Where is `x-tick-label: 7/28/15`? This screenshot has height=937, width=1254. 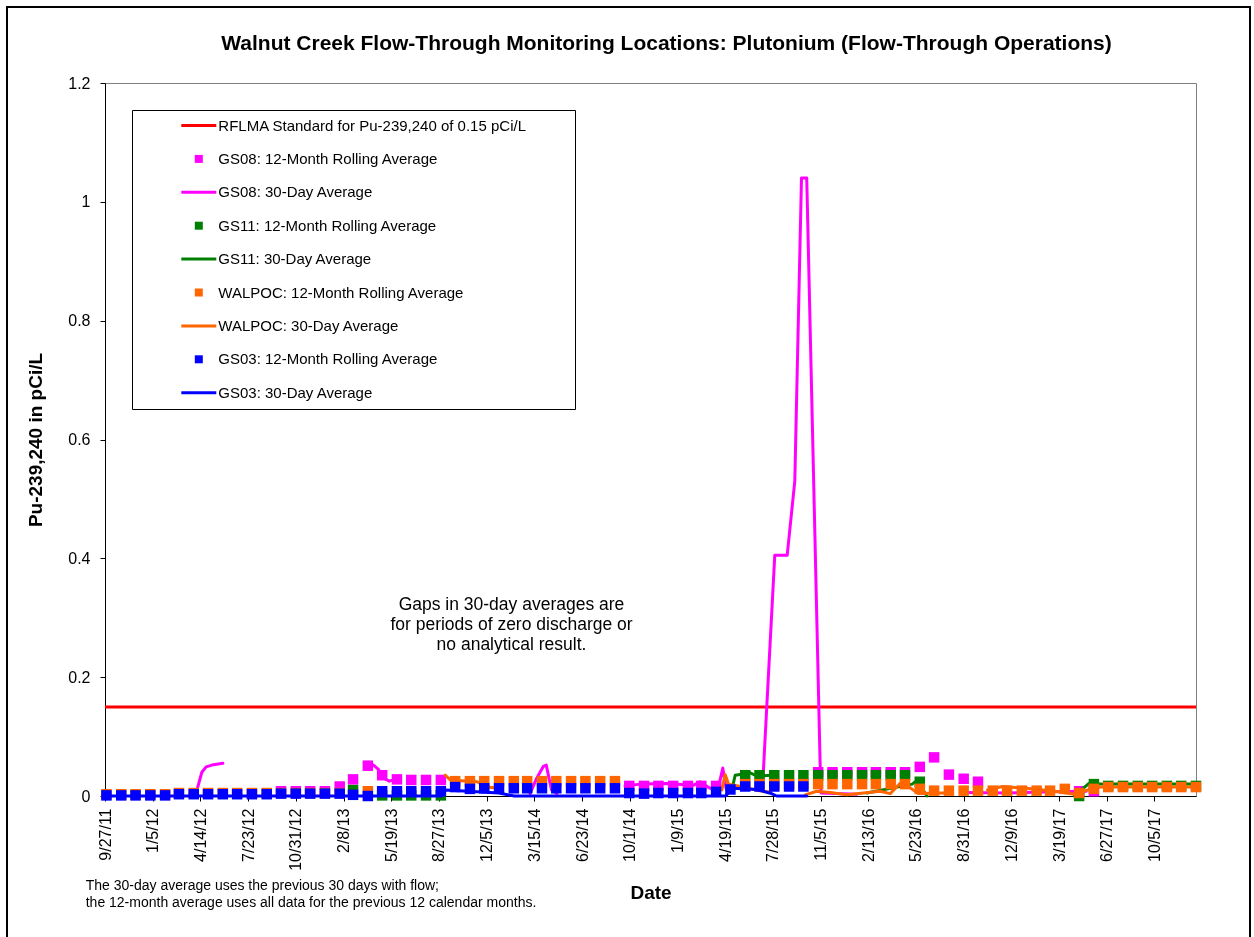
x-tick-label: 7/28/15 is located at coordinates (773, 835).